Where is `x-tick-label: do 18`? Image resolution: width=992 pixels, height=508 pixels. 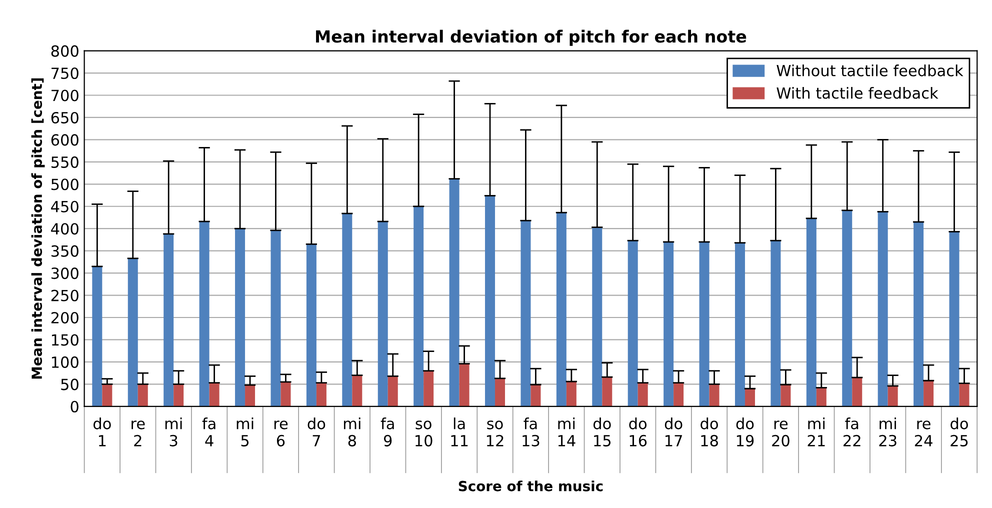 x-tick-label: do 18 is located at coordinates (709, 432).